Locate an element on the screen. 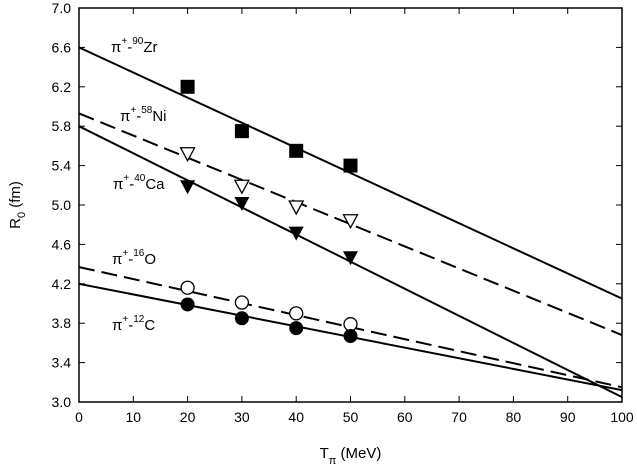 The width and height of the screenshot is (637, 472). series-label-ni: π+-58Ni is located at coordinates (143, 115).